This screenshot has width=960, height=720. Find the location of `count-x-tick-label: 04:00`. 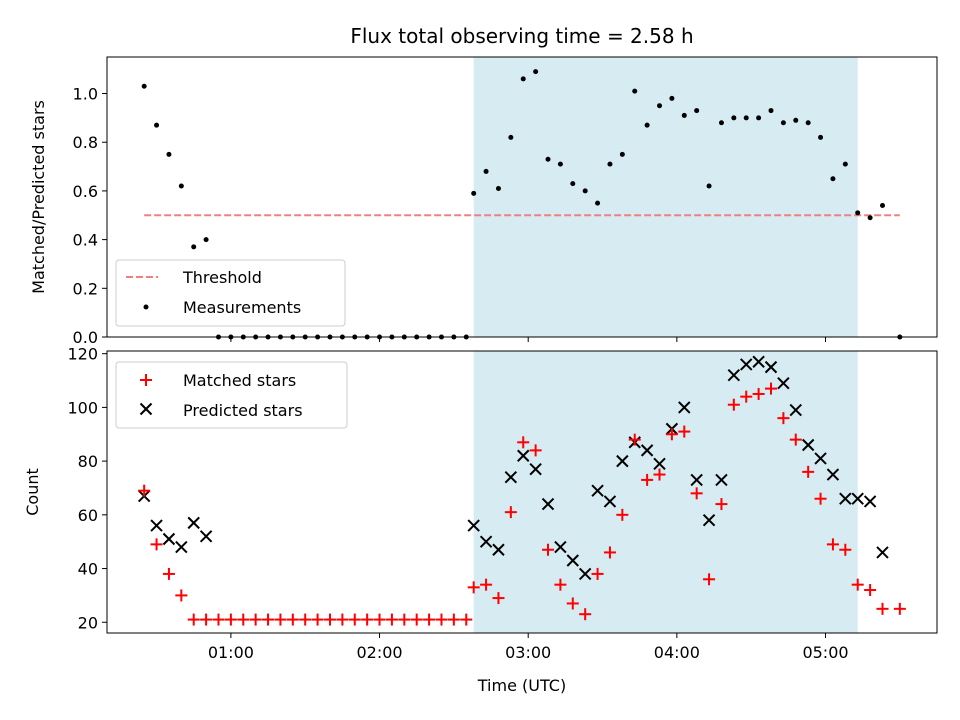

count-x-tick-label: 04:00 is located at coordinates (677, 652).